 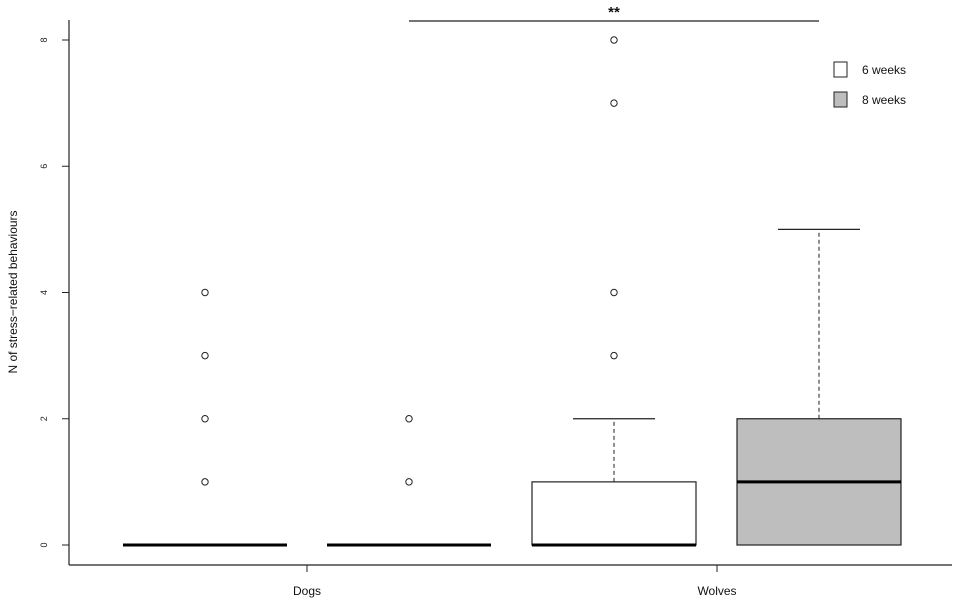 I want to click on y-axis: 0 2 4 6 8 N of stress−related behaviours, so click(x=38, y=292).